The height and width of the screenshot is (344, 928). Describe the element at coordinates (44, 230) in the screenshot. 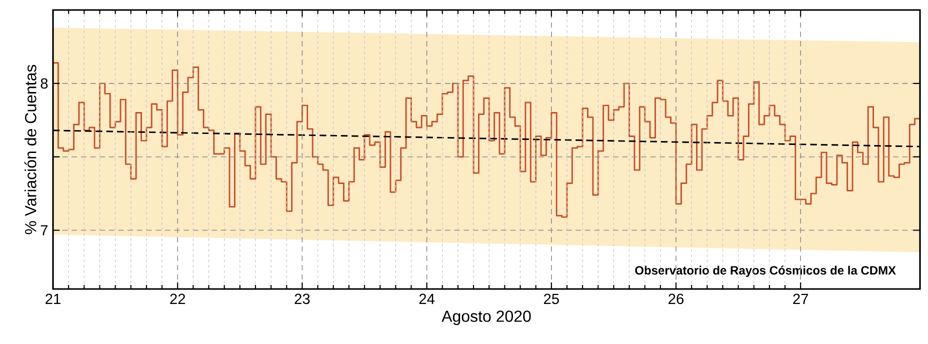

I see `y-tick-label: 7` at that location.